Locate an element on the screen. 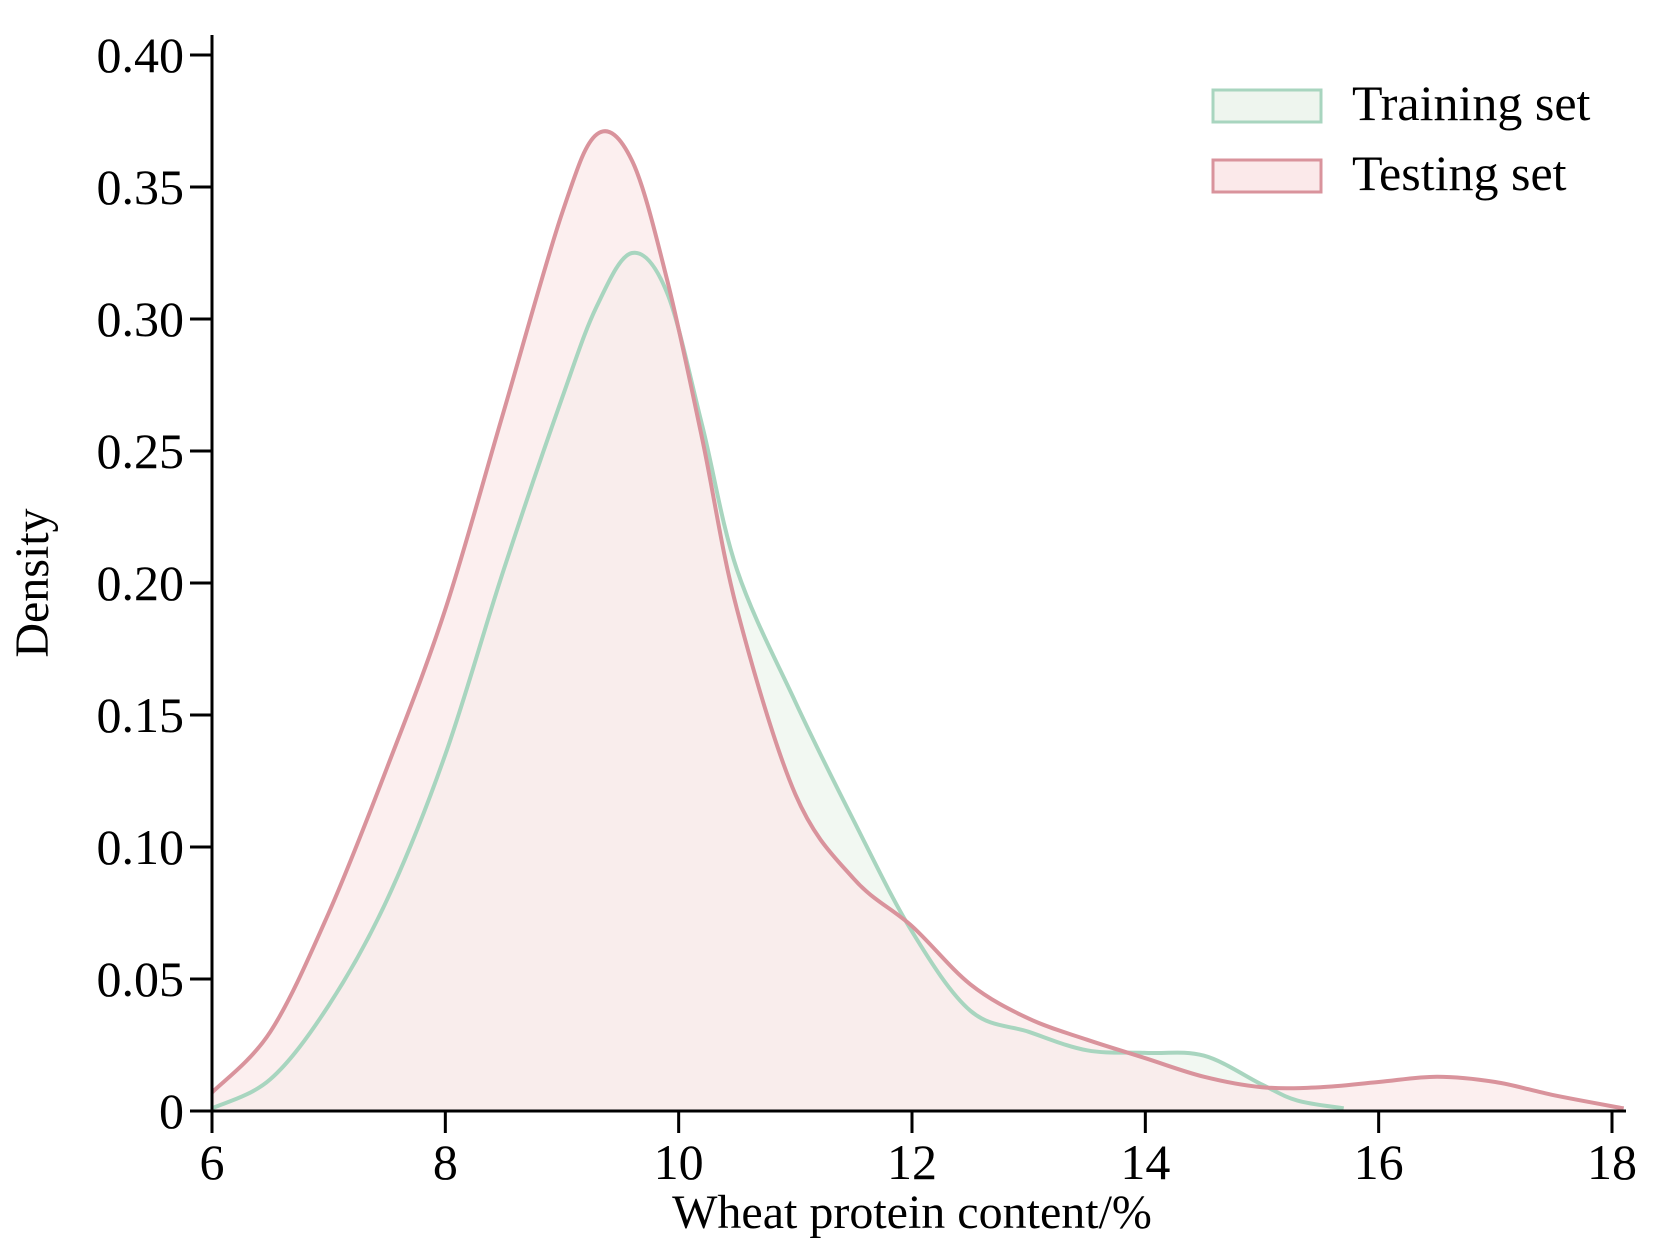 The height and width of the screenshot is (1238, 1654). x-tick-label: 10 is located at coordinates (679, 1162).